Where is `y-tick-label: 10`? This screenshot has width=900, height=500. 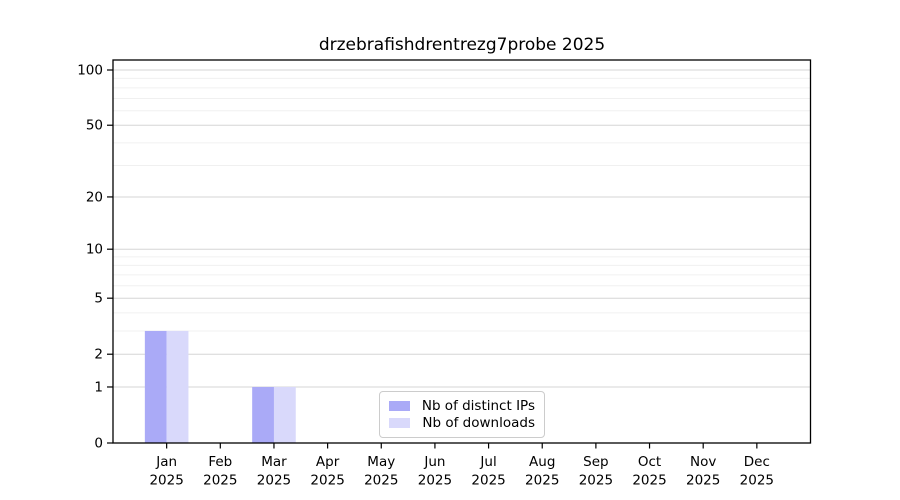 y-tick-label: 10 is located at coordinates (94, 250).